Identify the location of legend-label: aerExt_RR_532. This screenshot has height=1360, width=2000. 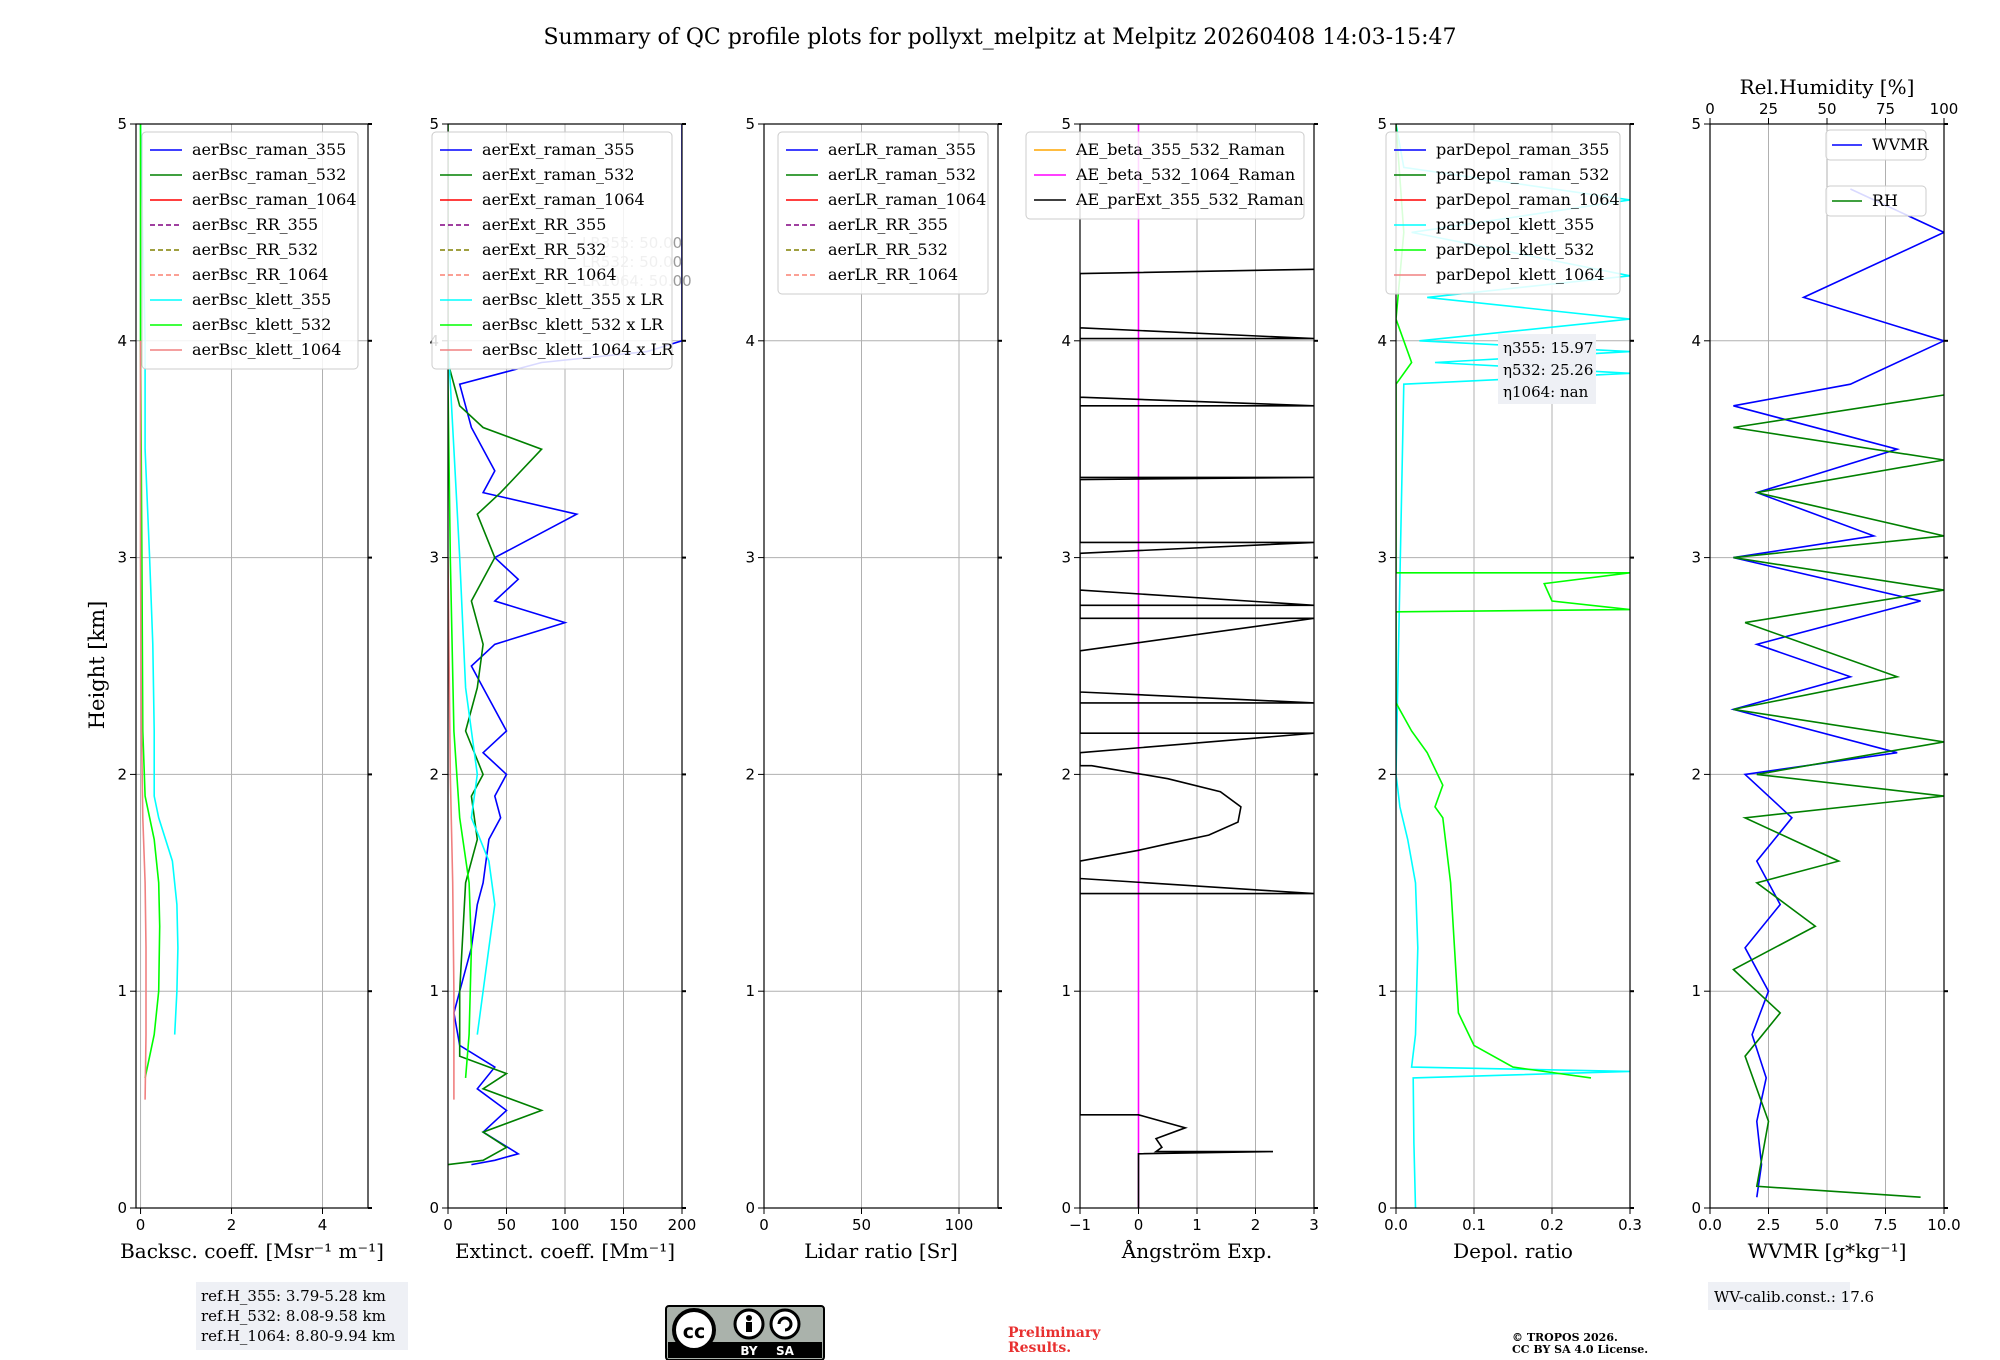
(544, 249).